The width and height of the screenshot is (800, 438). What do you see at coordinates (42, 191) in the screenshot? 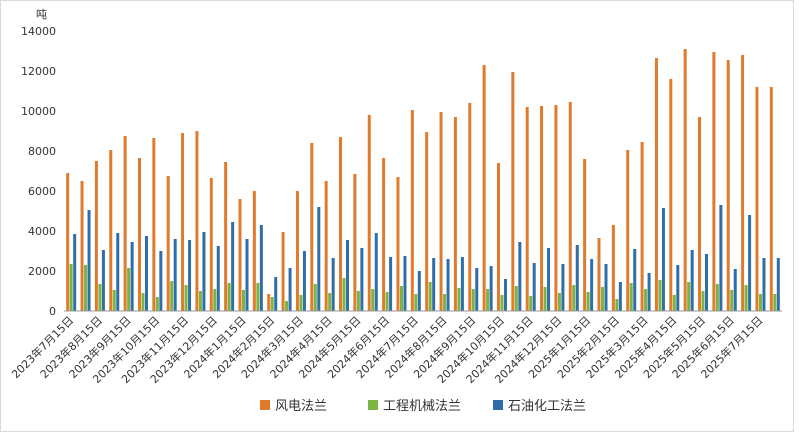
I see `y-tick-label: 6000` at bounding box center [42, 191].